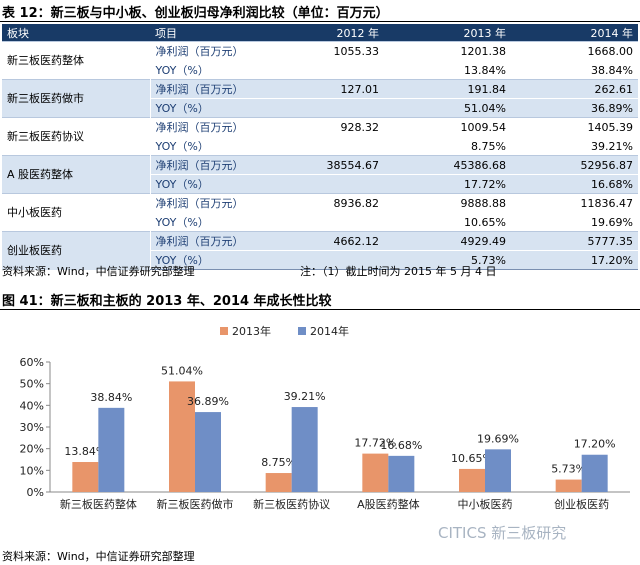 Image resolution: width=640 pixels, height=565 pixels. Describe the element at coordinates (35, 492) in the screenshot. I see `y-tick-label: 0%` at that location.